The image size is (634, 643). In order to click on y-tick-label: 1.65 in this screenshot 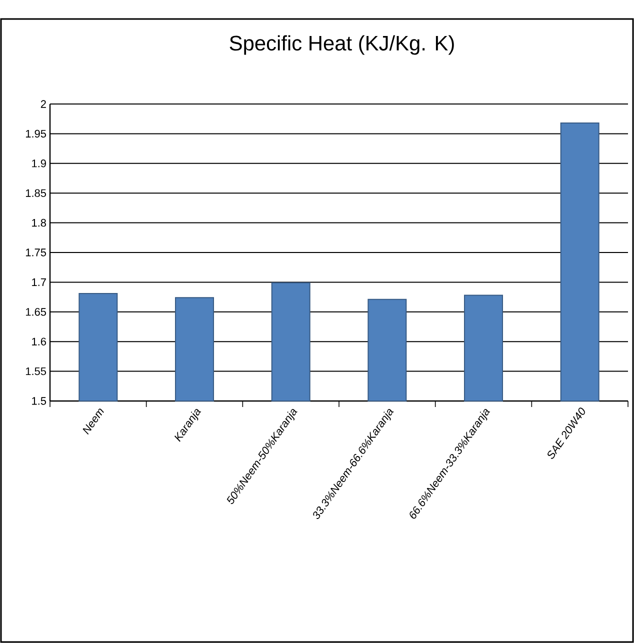, I will do `click(36, 312)`.